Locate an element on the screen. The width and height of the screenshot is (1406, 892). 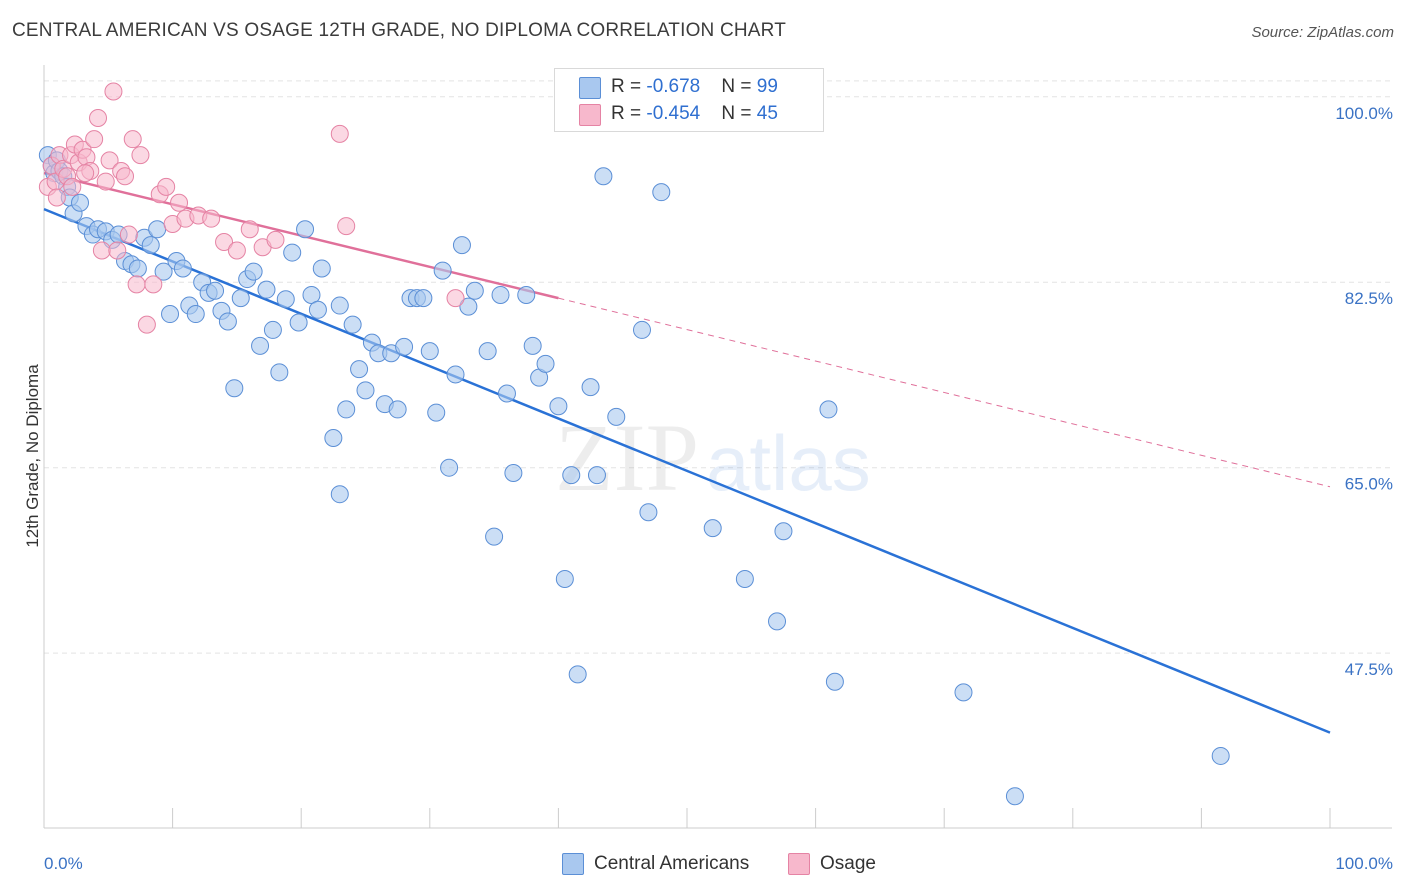
legend-swatch-pink is located at coordinates (590, 115).